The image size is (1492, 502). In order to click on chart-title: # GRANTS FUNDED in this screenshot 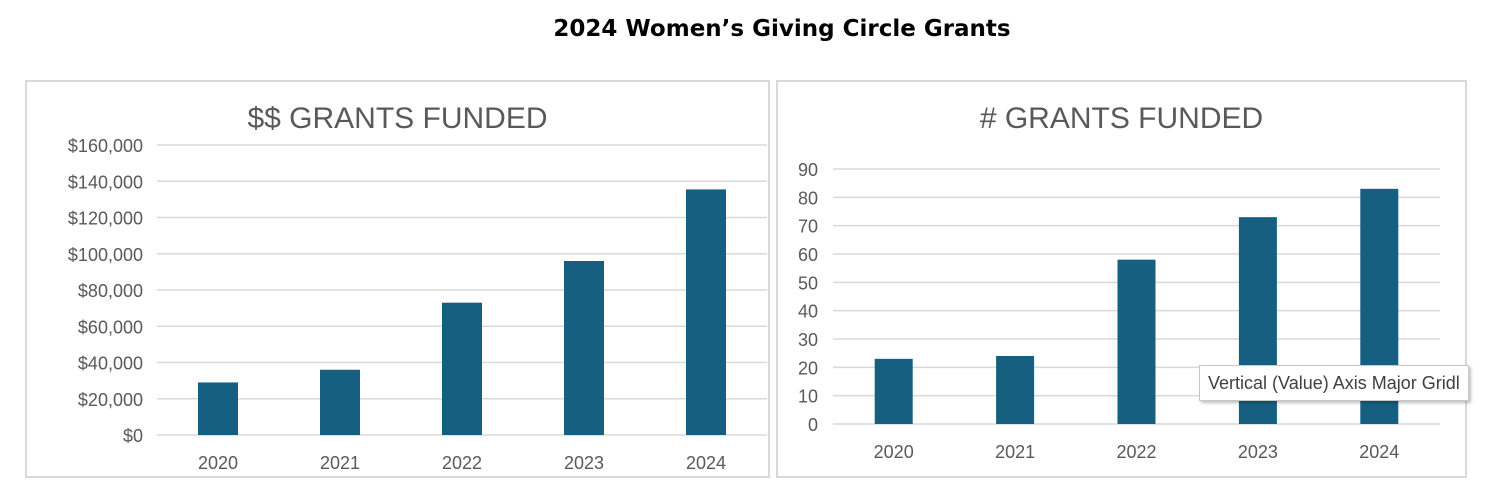, I will do `click(1121, 118)`.